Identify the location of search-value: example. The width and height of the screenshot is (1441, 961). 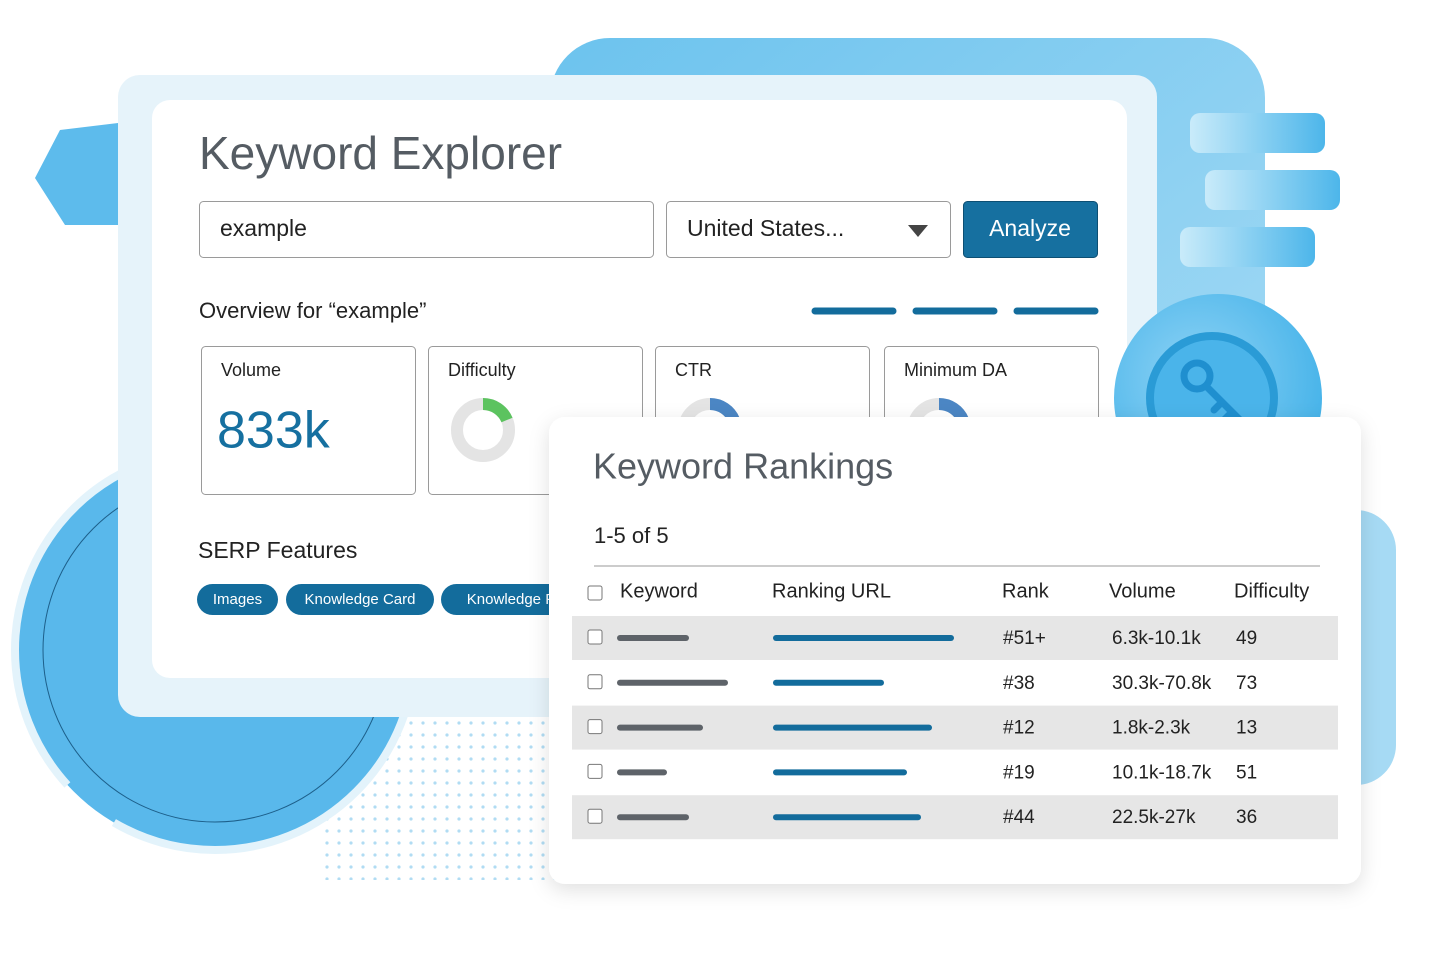
(263, 228).